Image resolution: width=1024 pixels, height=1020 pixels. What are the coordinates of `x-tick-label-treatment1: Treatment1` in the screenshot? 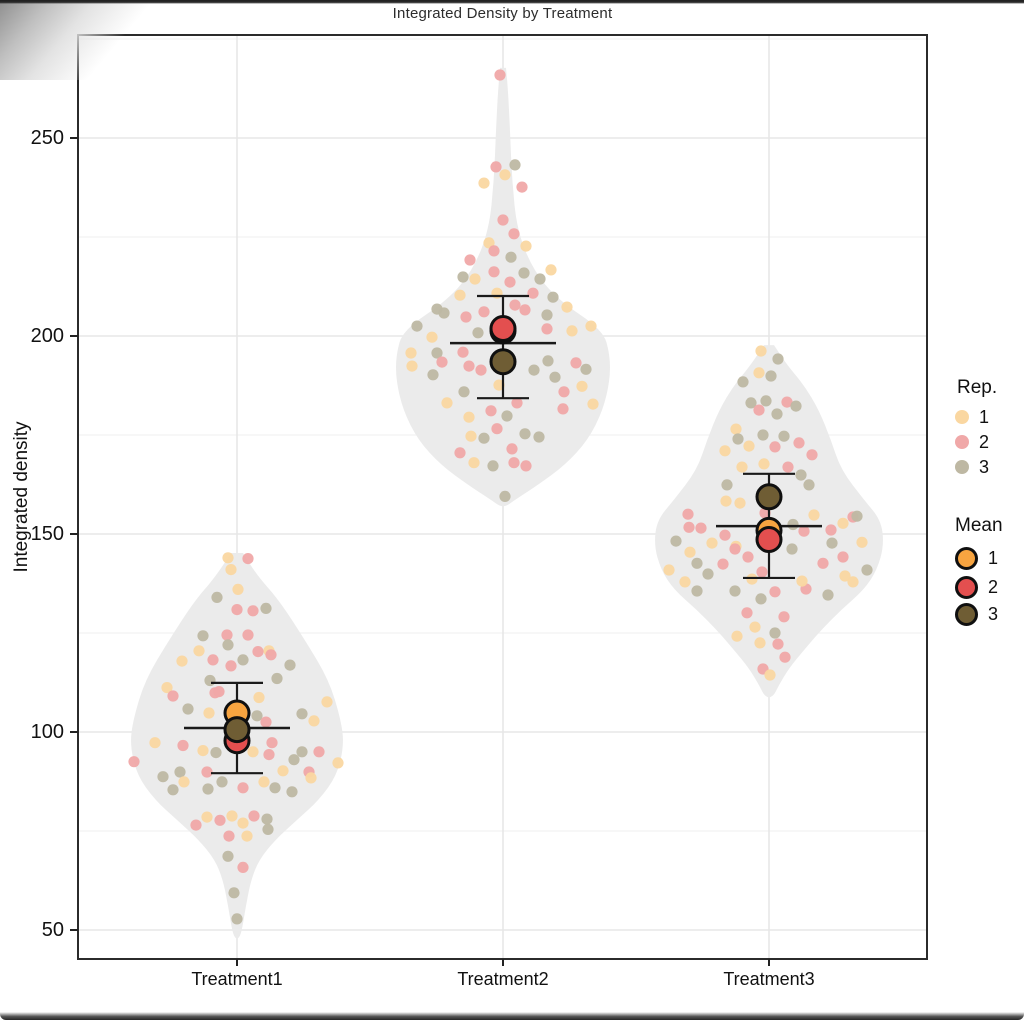 It's located at (237, 979).